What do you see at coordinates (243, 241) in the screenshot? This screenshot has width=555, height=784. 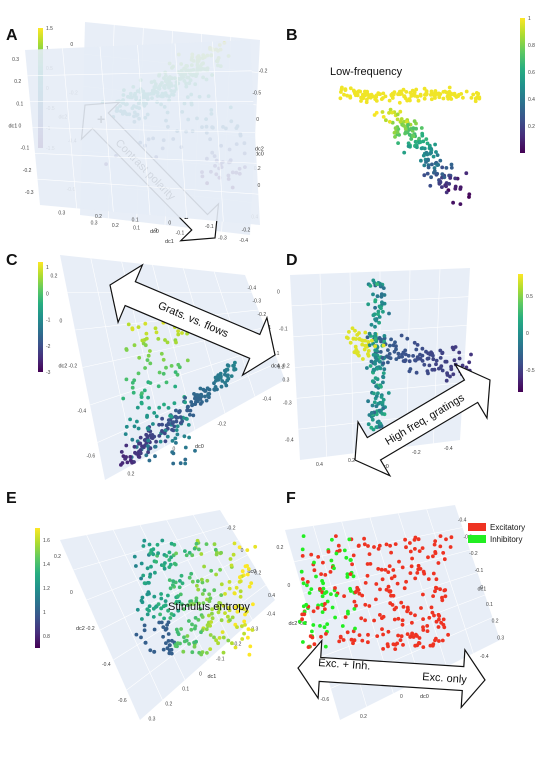 I see `axis-tick-label: -0.4` at bounding box center [243, 241].